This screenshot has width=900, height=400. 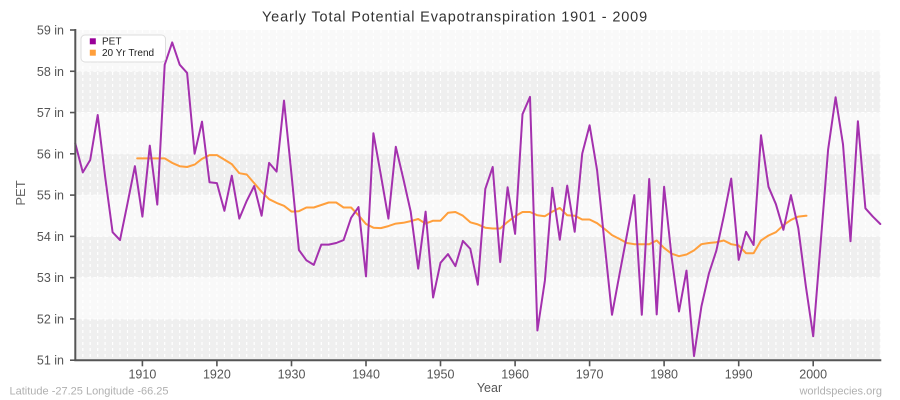 I want to click on svg-text: 2000, so click(x=813, y=374).